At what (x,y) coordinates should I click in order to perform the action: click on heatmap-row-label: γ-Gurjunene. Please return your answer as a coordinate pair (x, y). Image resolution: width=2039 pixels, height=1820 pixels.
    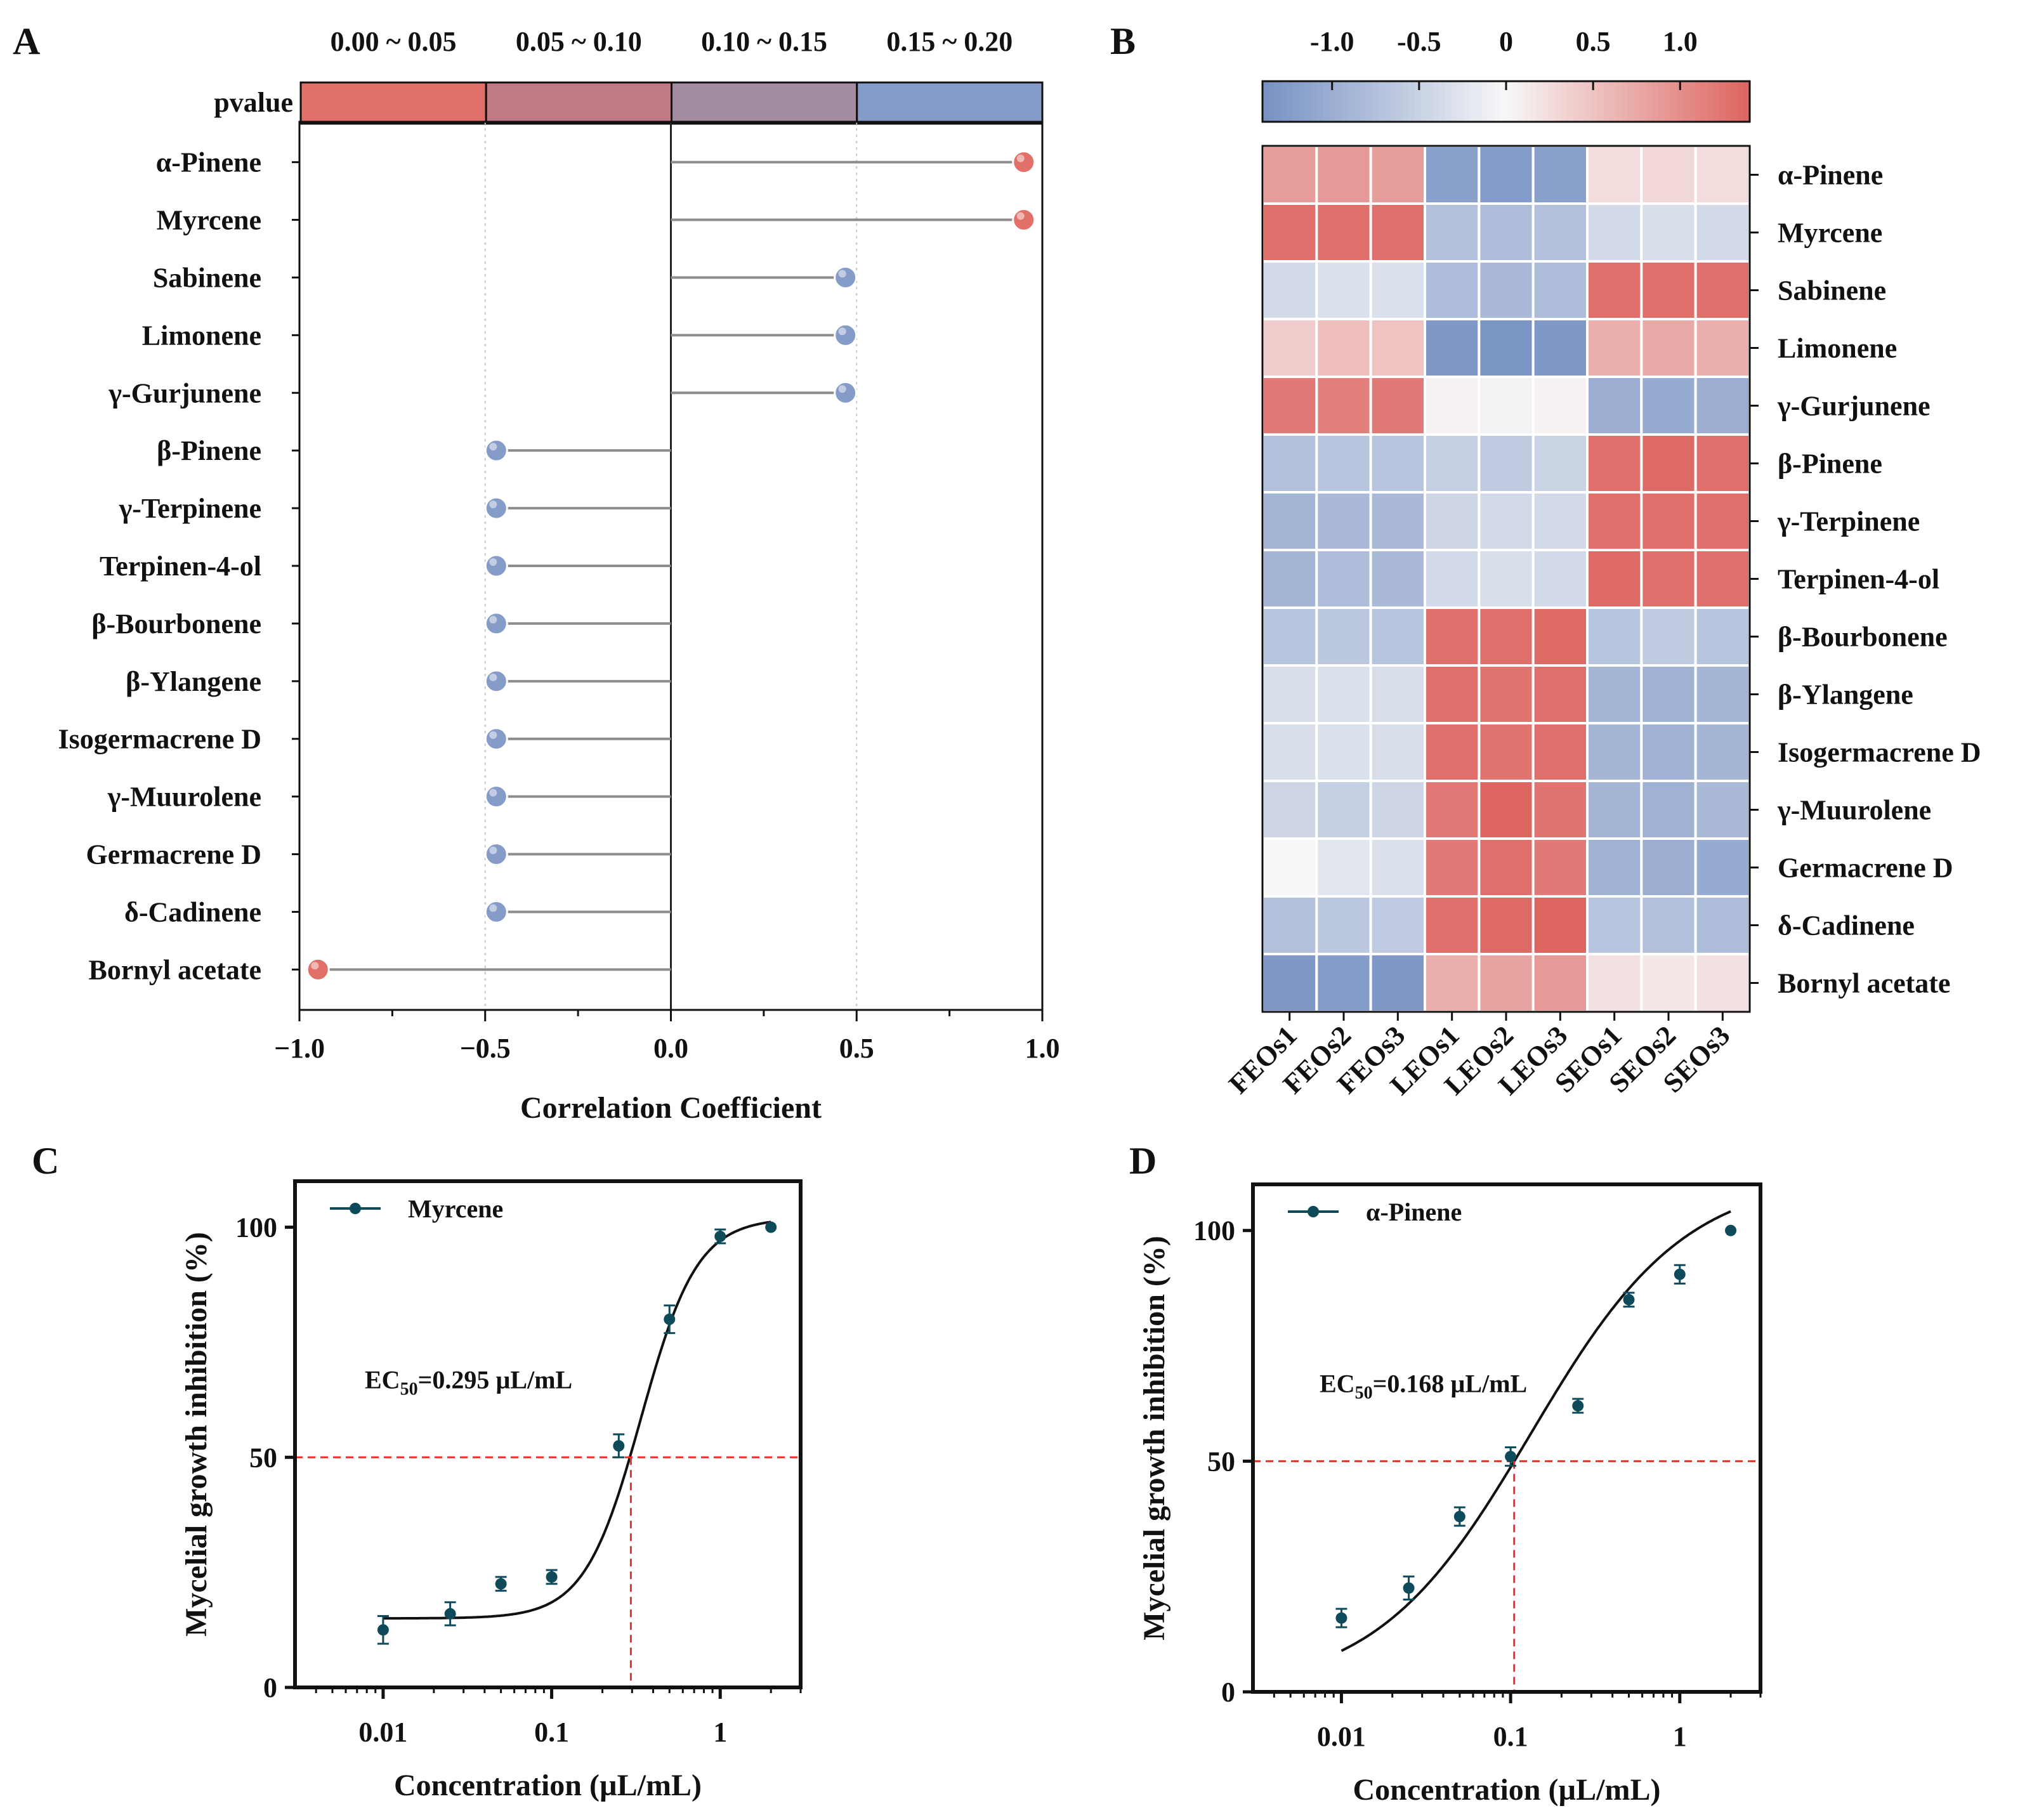
    Looking at the image, I should click on (1854, 407).